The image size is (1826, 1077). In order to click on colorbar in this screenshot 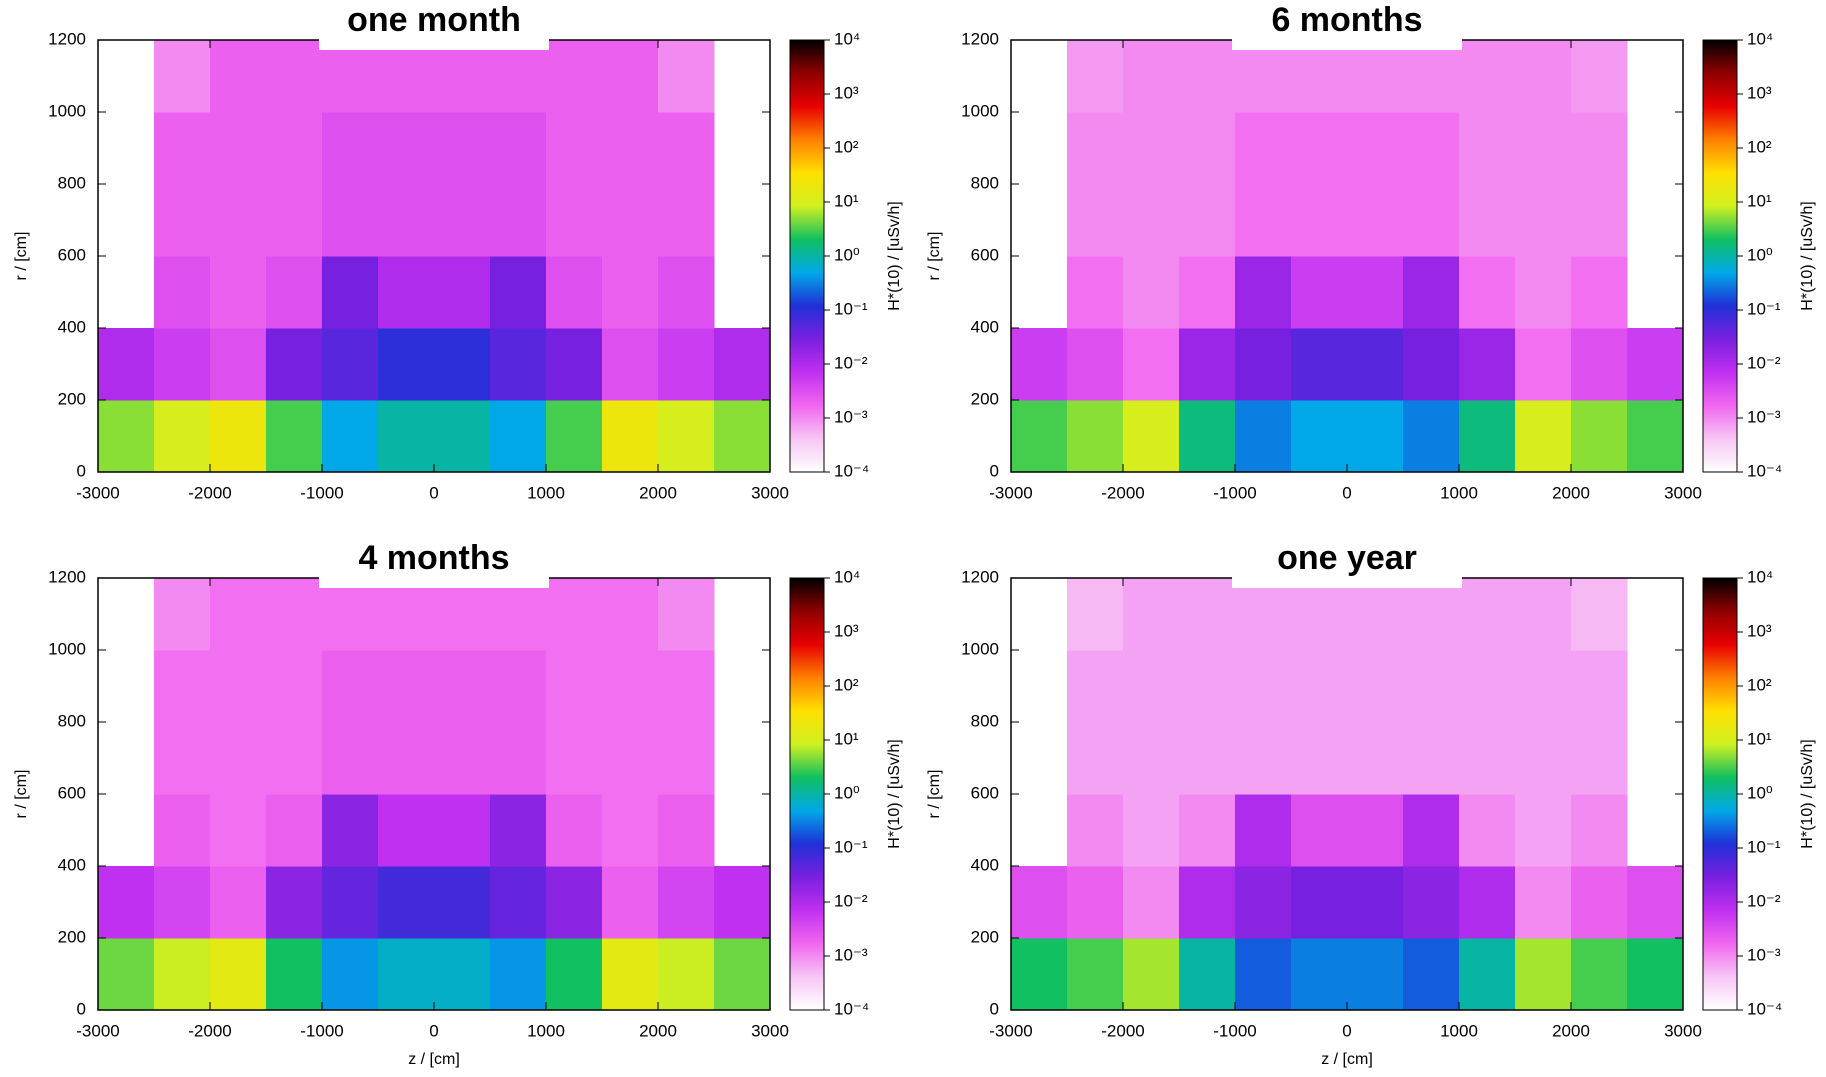, I will do `click(807, 256)`.